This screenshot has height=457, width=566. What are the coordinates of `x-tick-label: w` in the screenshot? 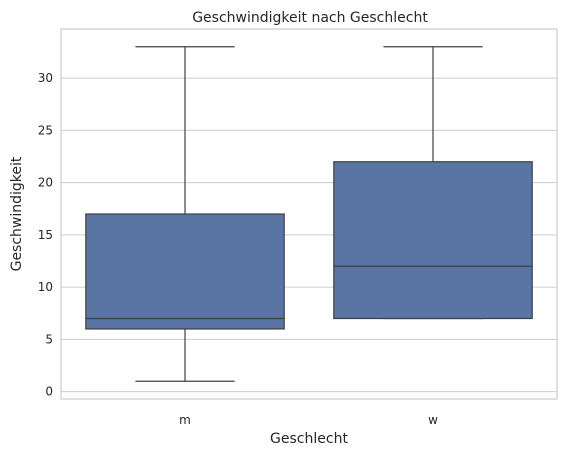 It's located at (433, 420).